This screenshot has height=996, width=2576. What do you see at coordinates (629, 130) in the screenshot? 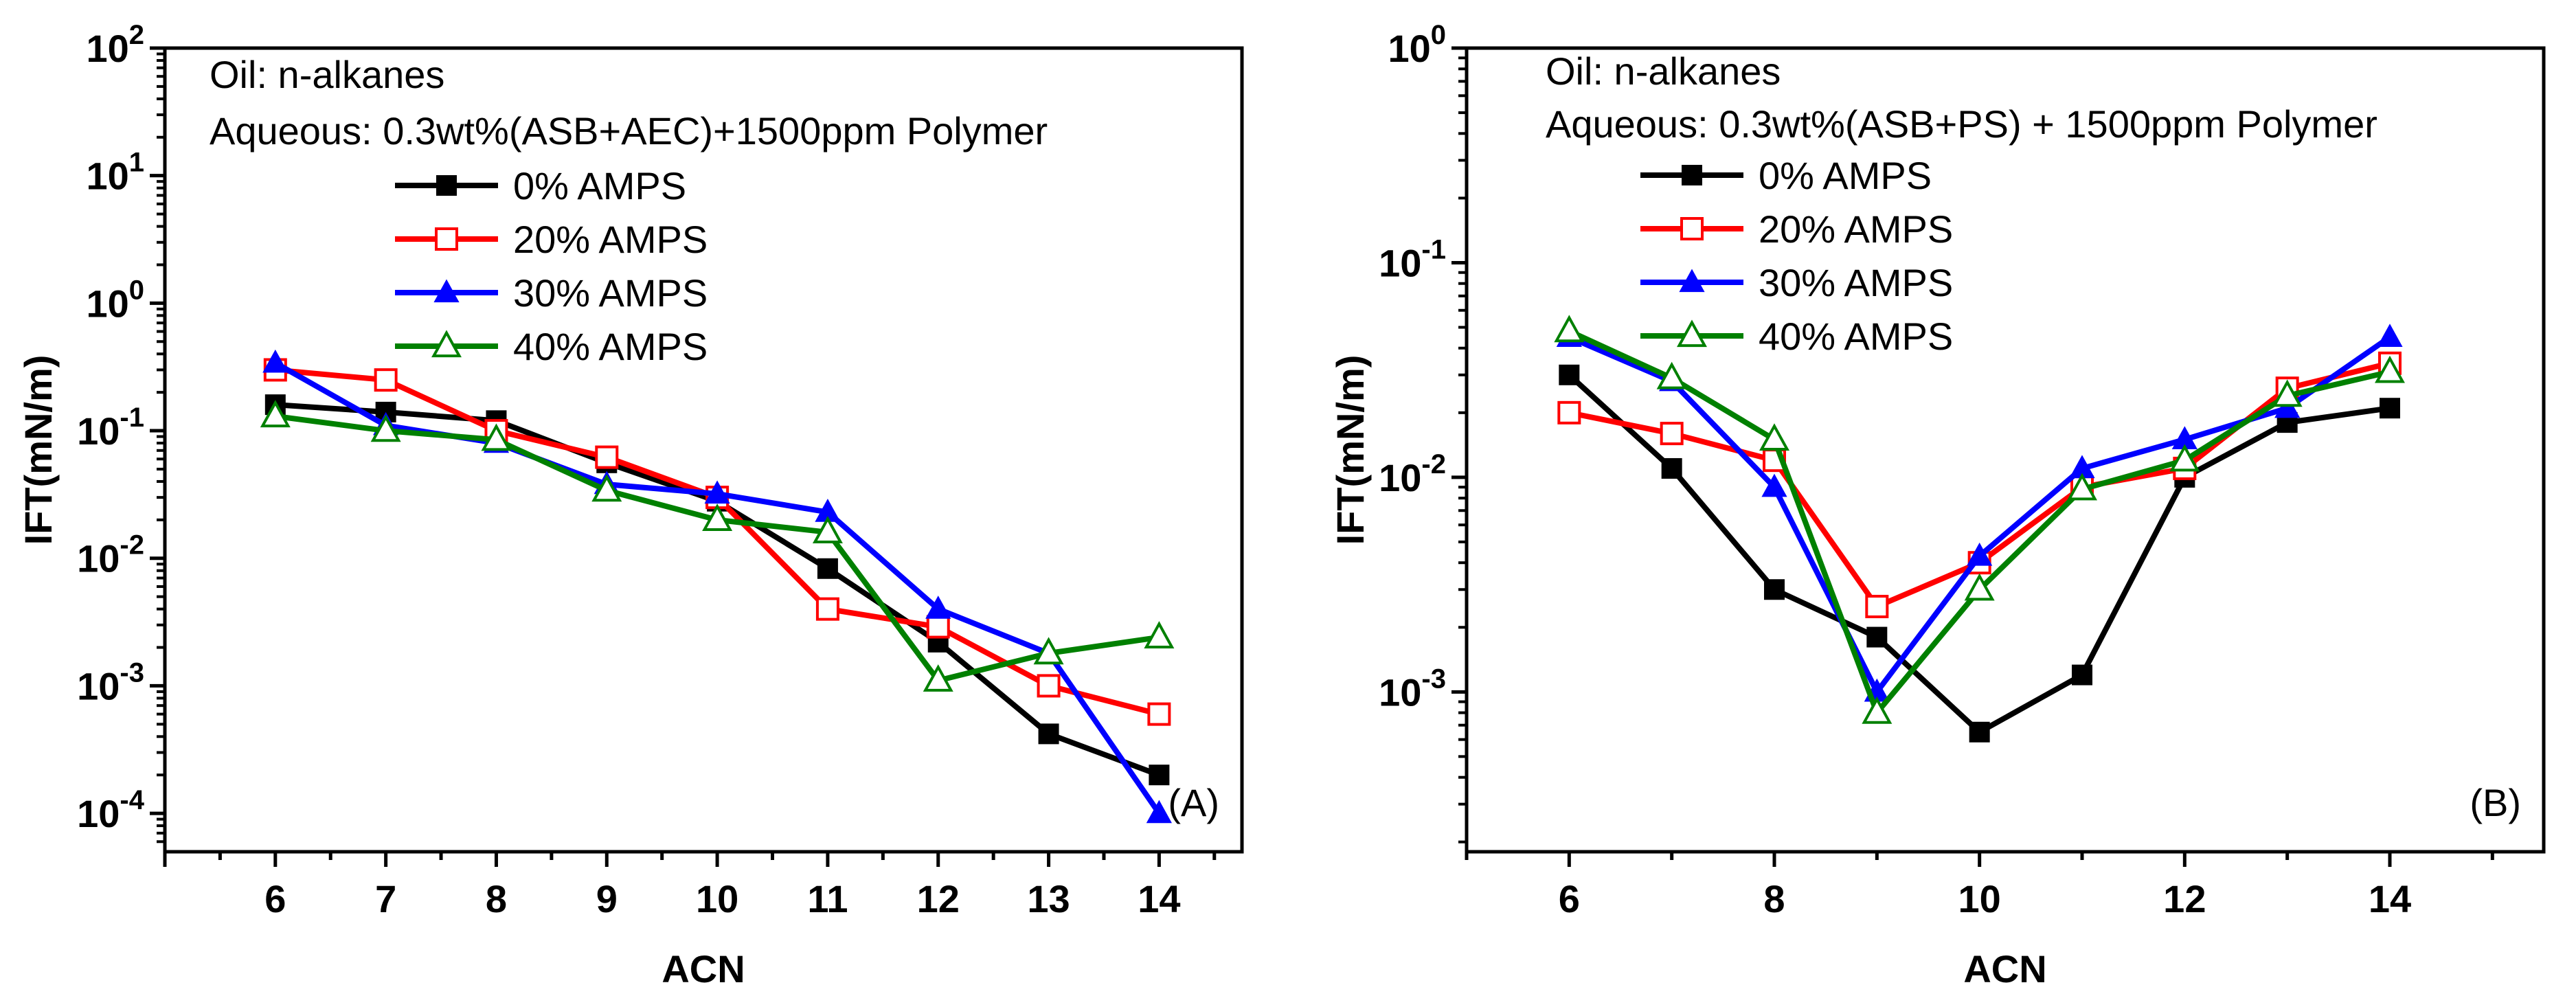
I see `annotation-text: Aqueous: 0.3wt%(ASB+AEC)+1500ppm Polymer` at bounding box center [629, 130].